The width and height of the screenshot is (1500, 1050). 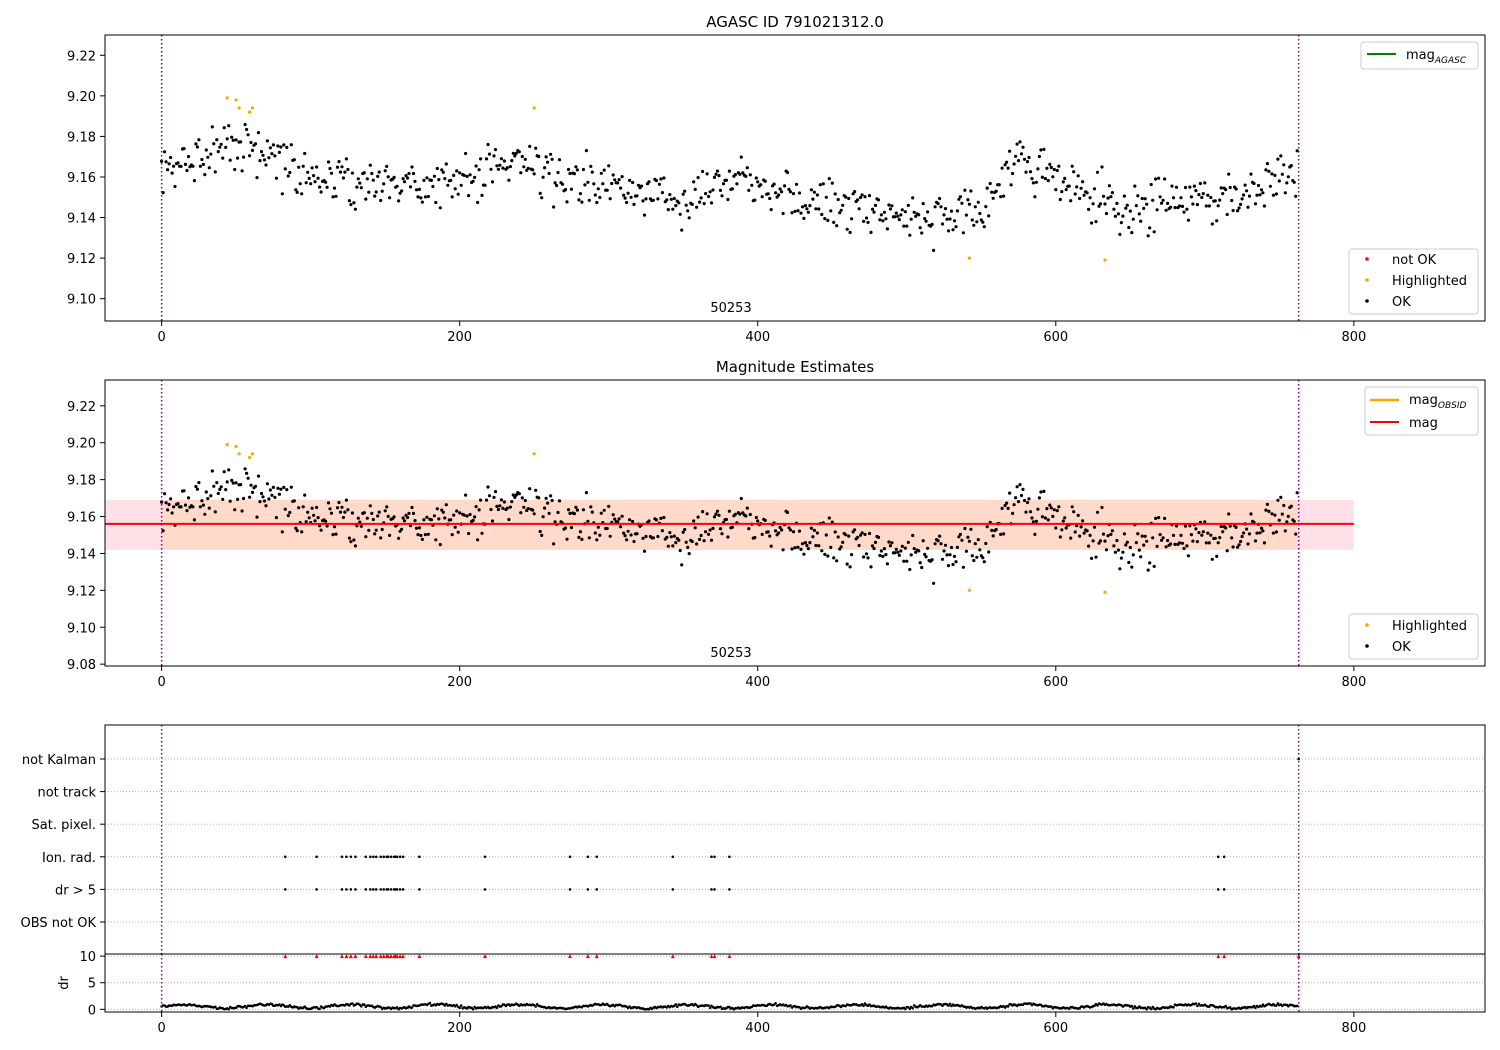 What do you see at coordinates (1353, 1028) in the screenshot?
I see `xtick-label: 800` at bounding box center [1353, 1028].